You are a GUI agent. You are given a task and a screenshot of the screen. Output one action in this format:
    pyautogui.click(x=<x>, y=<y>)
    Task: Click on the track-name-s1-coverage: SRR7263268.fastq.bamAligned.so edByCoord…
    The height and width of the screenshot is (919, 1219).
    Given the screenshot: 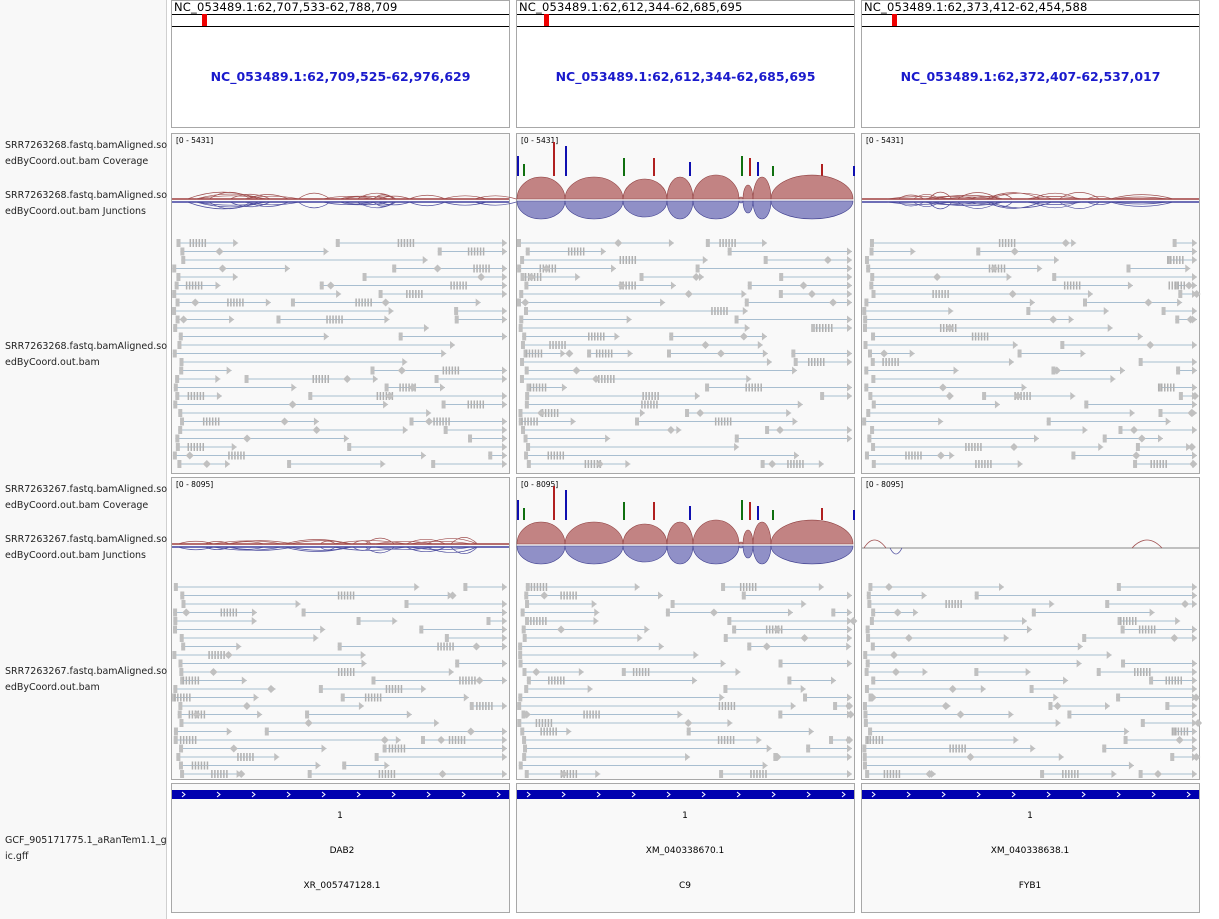 What is the action you would take?
    pyautogui.click(x=86, y=154)
    